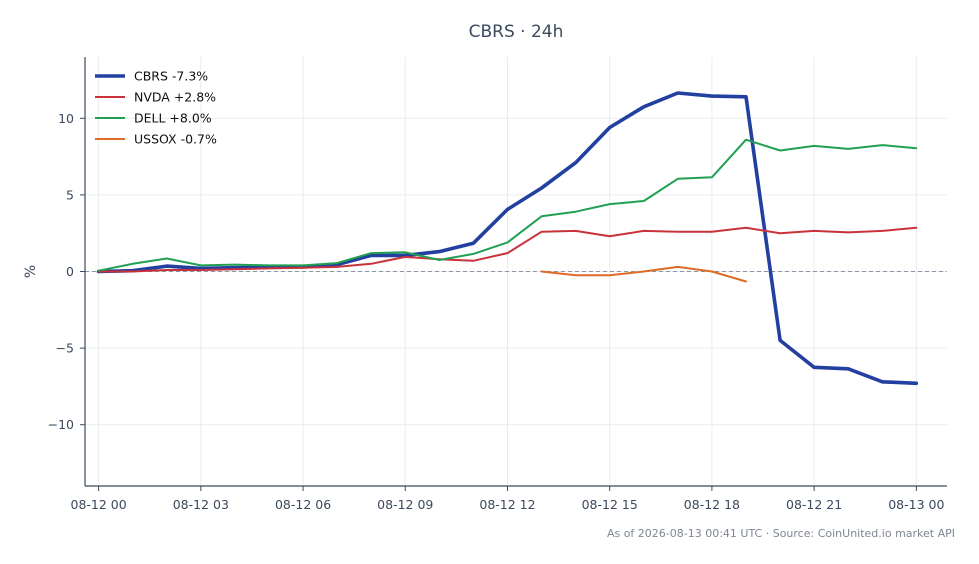 The height and width of the screenshot is (564, 979). I want to click on y-tick-label: −5, so click(65, 348).